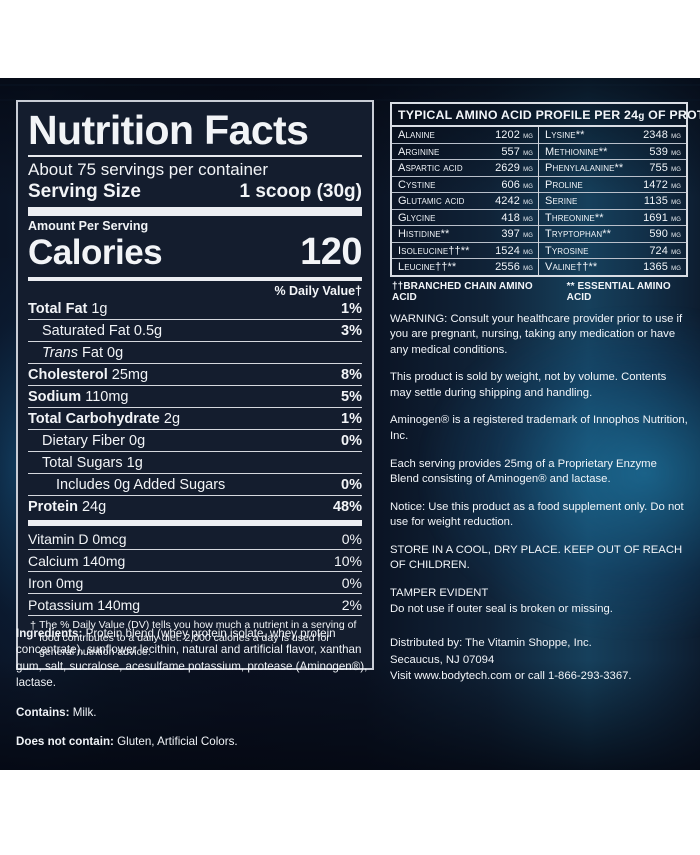  Describe the element at coordinates (618, 291) in the screenshot. I see `legend-eaa: ** ESSENTIAL AMINO ACID` at that location.